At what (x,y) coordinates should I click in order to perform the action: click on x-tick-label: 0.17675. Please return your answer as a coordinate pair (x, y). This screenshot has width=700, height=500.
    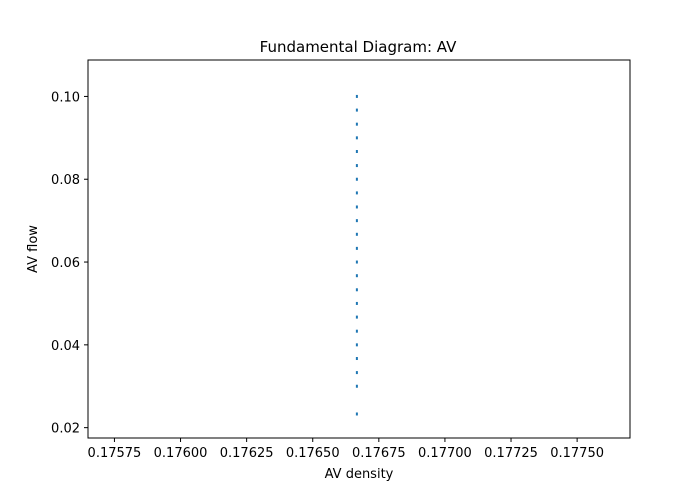
    Looking at the image, I should click on (379, 453).